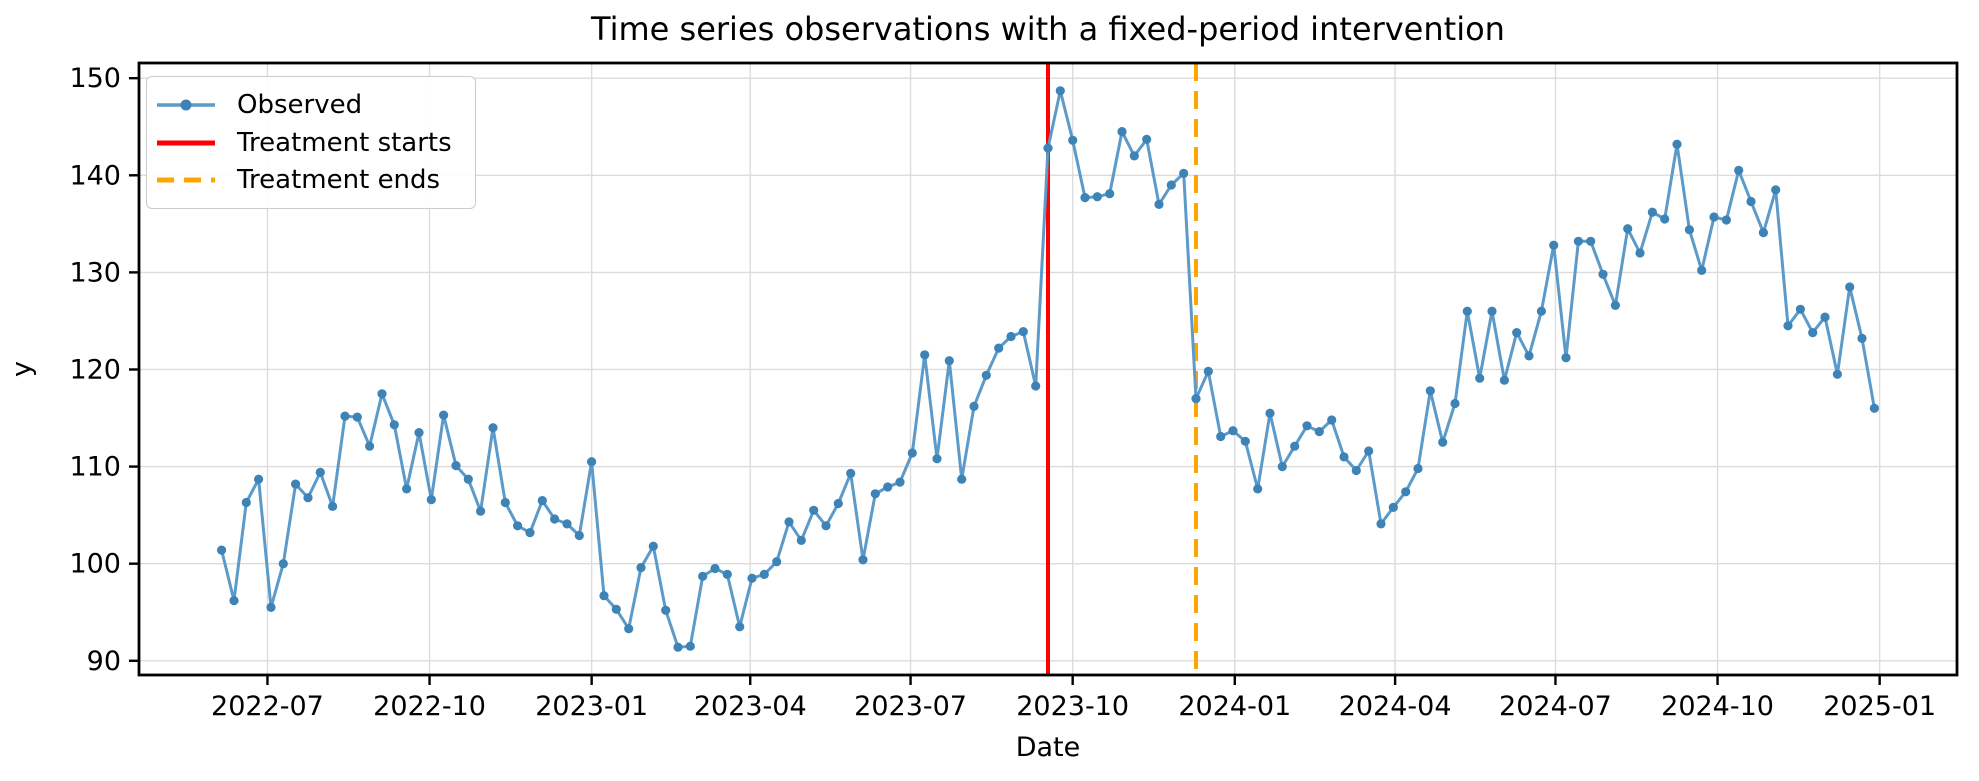  I want to click on x-axis-tick-label: 2024-10, so click(1717, 706).